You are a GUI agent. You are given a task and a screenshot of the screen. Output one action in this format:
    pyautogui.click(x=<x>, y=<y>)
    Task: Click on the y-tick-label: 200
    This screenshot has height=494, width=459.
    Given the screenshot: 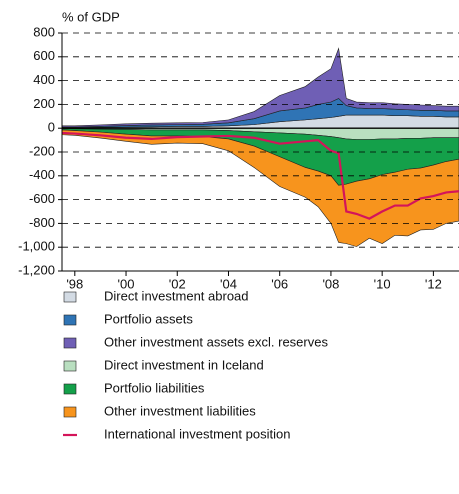 What is the action you would take?
    pyautogui.click(x=44, y=103)
    